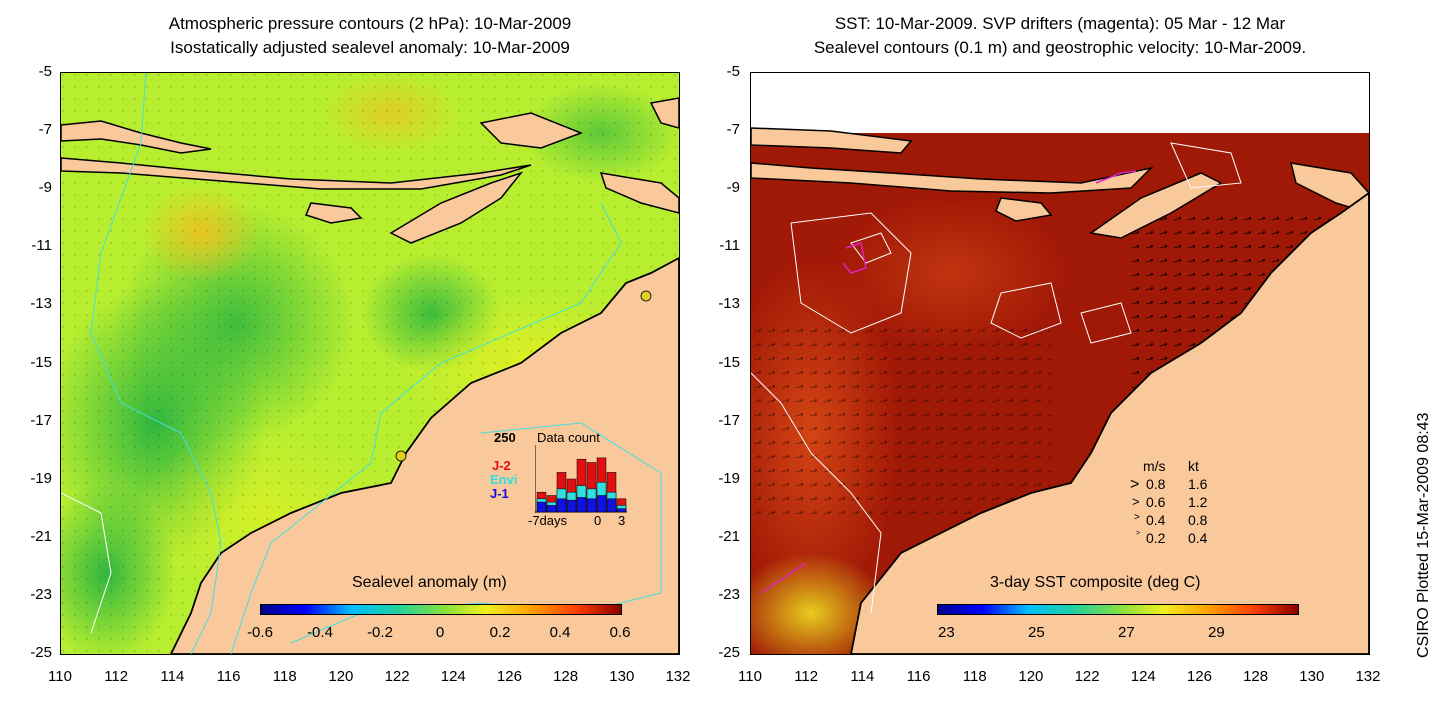 The width and height of the screenshot is (1440, 720). Describe the element at coordinates (500, 632) in the screenshot. I see `left-colorbar-tick: 0.2` at that location.